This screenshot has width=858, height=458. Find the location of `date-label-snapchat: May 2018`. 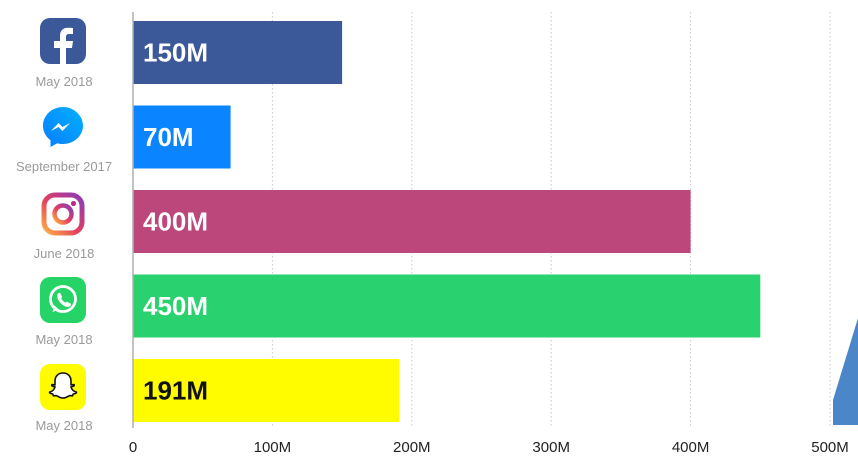

date-label-snapchat: May 2018 is located at coordinates (64, 425).